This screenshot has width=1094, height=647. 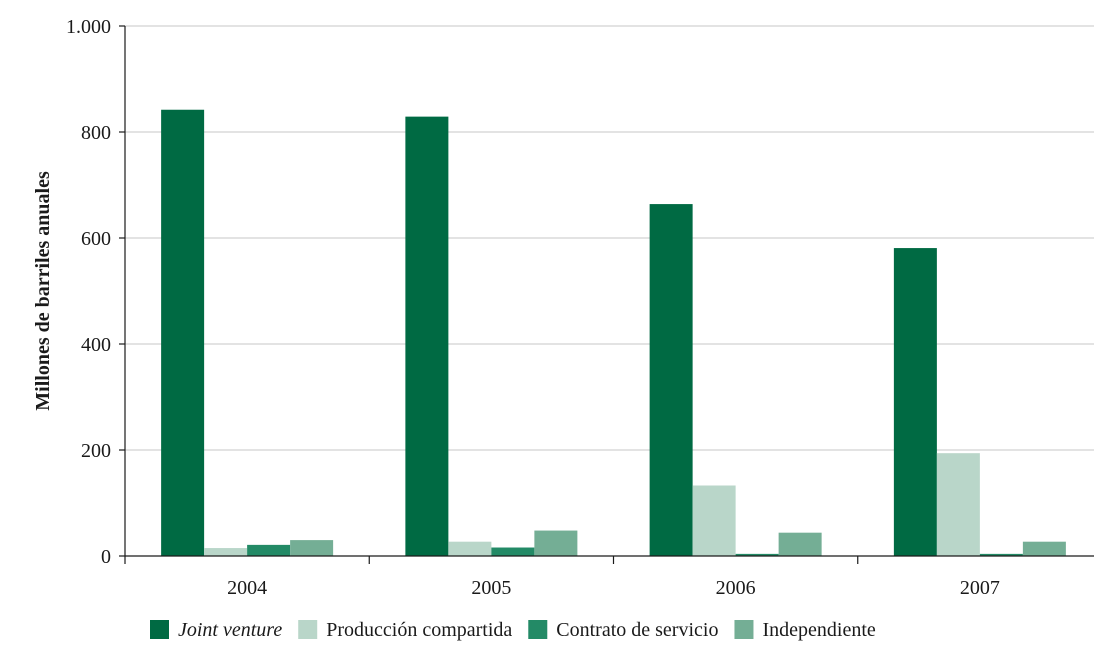 What do you see at coordinates (96, 345) in the screenshot?
I see `y-tick-label: 400` at bounding box center [96, 345].